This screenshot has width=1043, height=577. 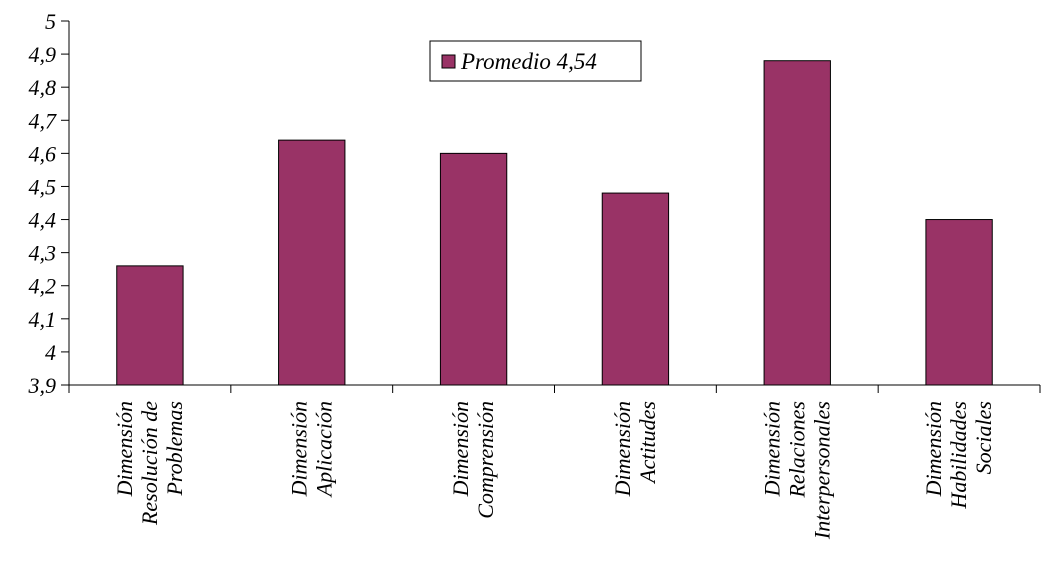 I want to click on legend-box, so click(x=535, y=61).